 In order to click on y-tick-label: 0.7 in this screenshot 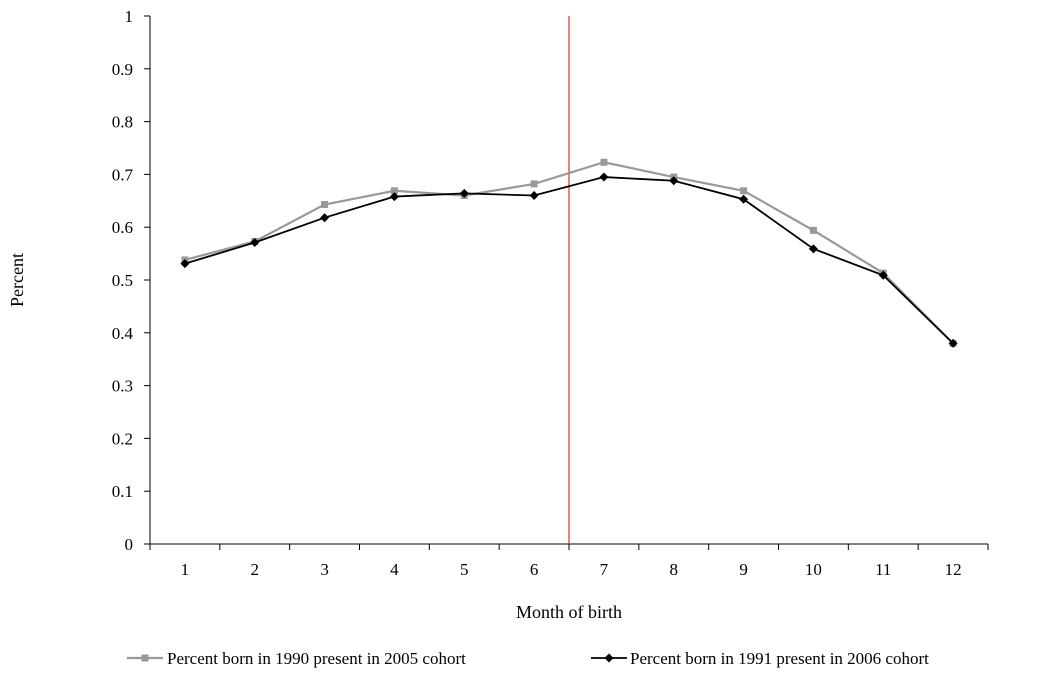, I will do `click(123, 174)`.